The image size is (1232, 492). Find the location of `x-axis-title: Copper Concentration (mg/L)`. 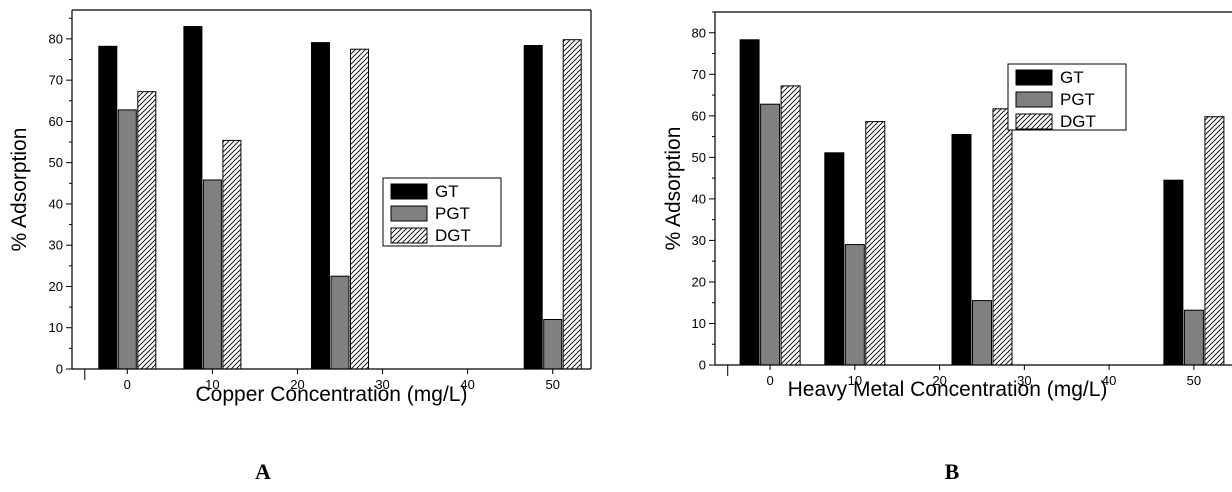

x-axis-title: Copper Concentration (mg/L) is located at coordinates (332, 394).